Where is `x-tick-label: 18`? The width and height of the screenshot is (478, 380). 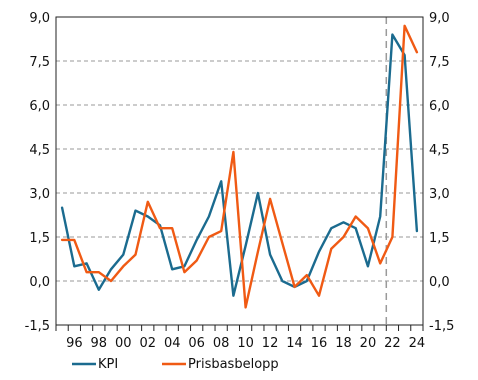 x-tick-label: 18 is located at coordinates (343, 343).